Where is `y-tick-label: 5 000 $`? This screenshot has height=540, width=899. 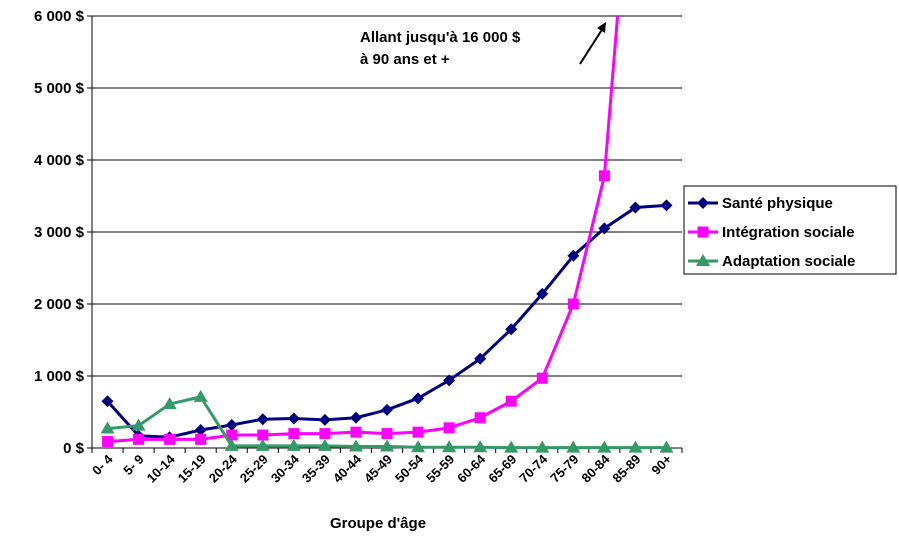
y-tick-label: 5 000 $ is located at coordinates (59, 88).